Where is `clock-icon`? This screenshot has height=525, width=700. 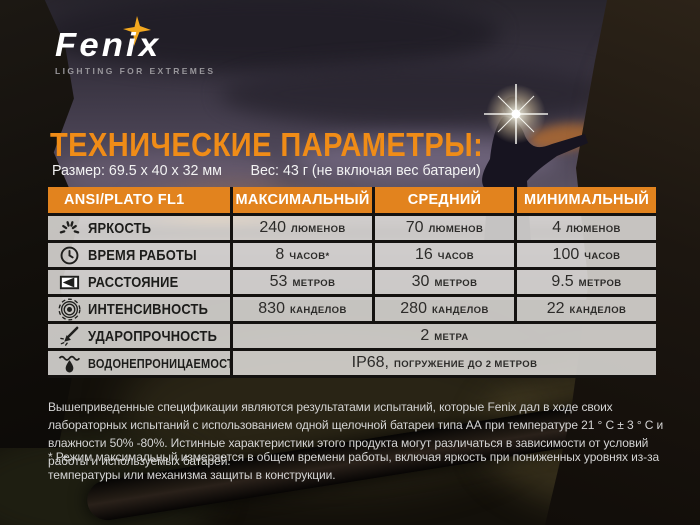
clock-icon is located at coordinates (69, 255).